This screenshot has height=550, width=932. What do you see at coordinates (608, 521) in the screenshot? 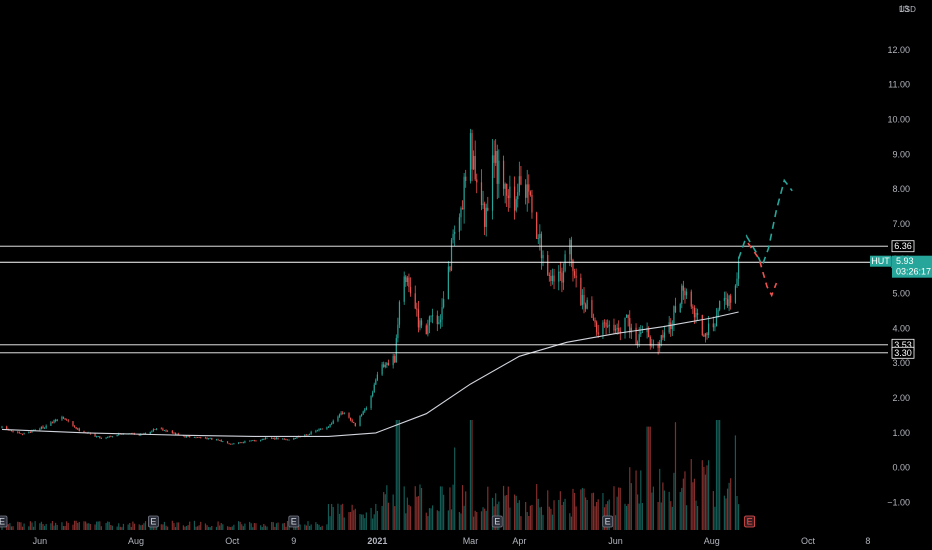
I see `earnings-marker-4: E` at bounding box center [608, 521].